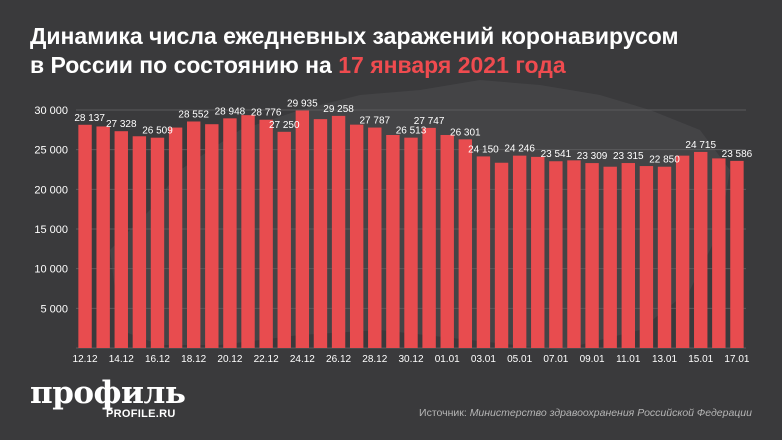 The image size is (782, 440). Describe the element at coordinates (628, 156) in the screenshot. I see `value-label: 23 315` at that location.